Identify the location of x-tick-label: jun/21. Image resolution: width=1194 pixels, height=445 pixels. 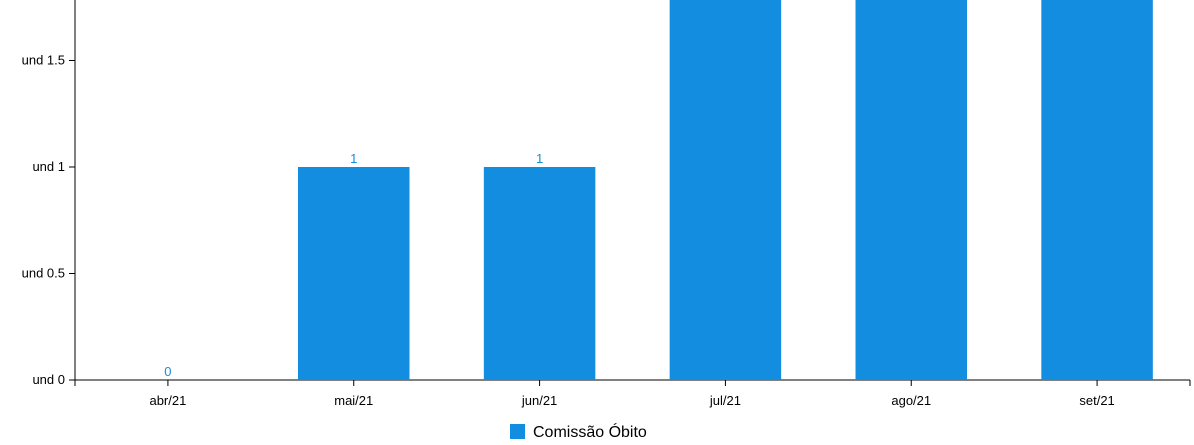
(539, 400).